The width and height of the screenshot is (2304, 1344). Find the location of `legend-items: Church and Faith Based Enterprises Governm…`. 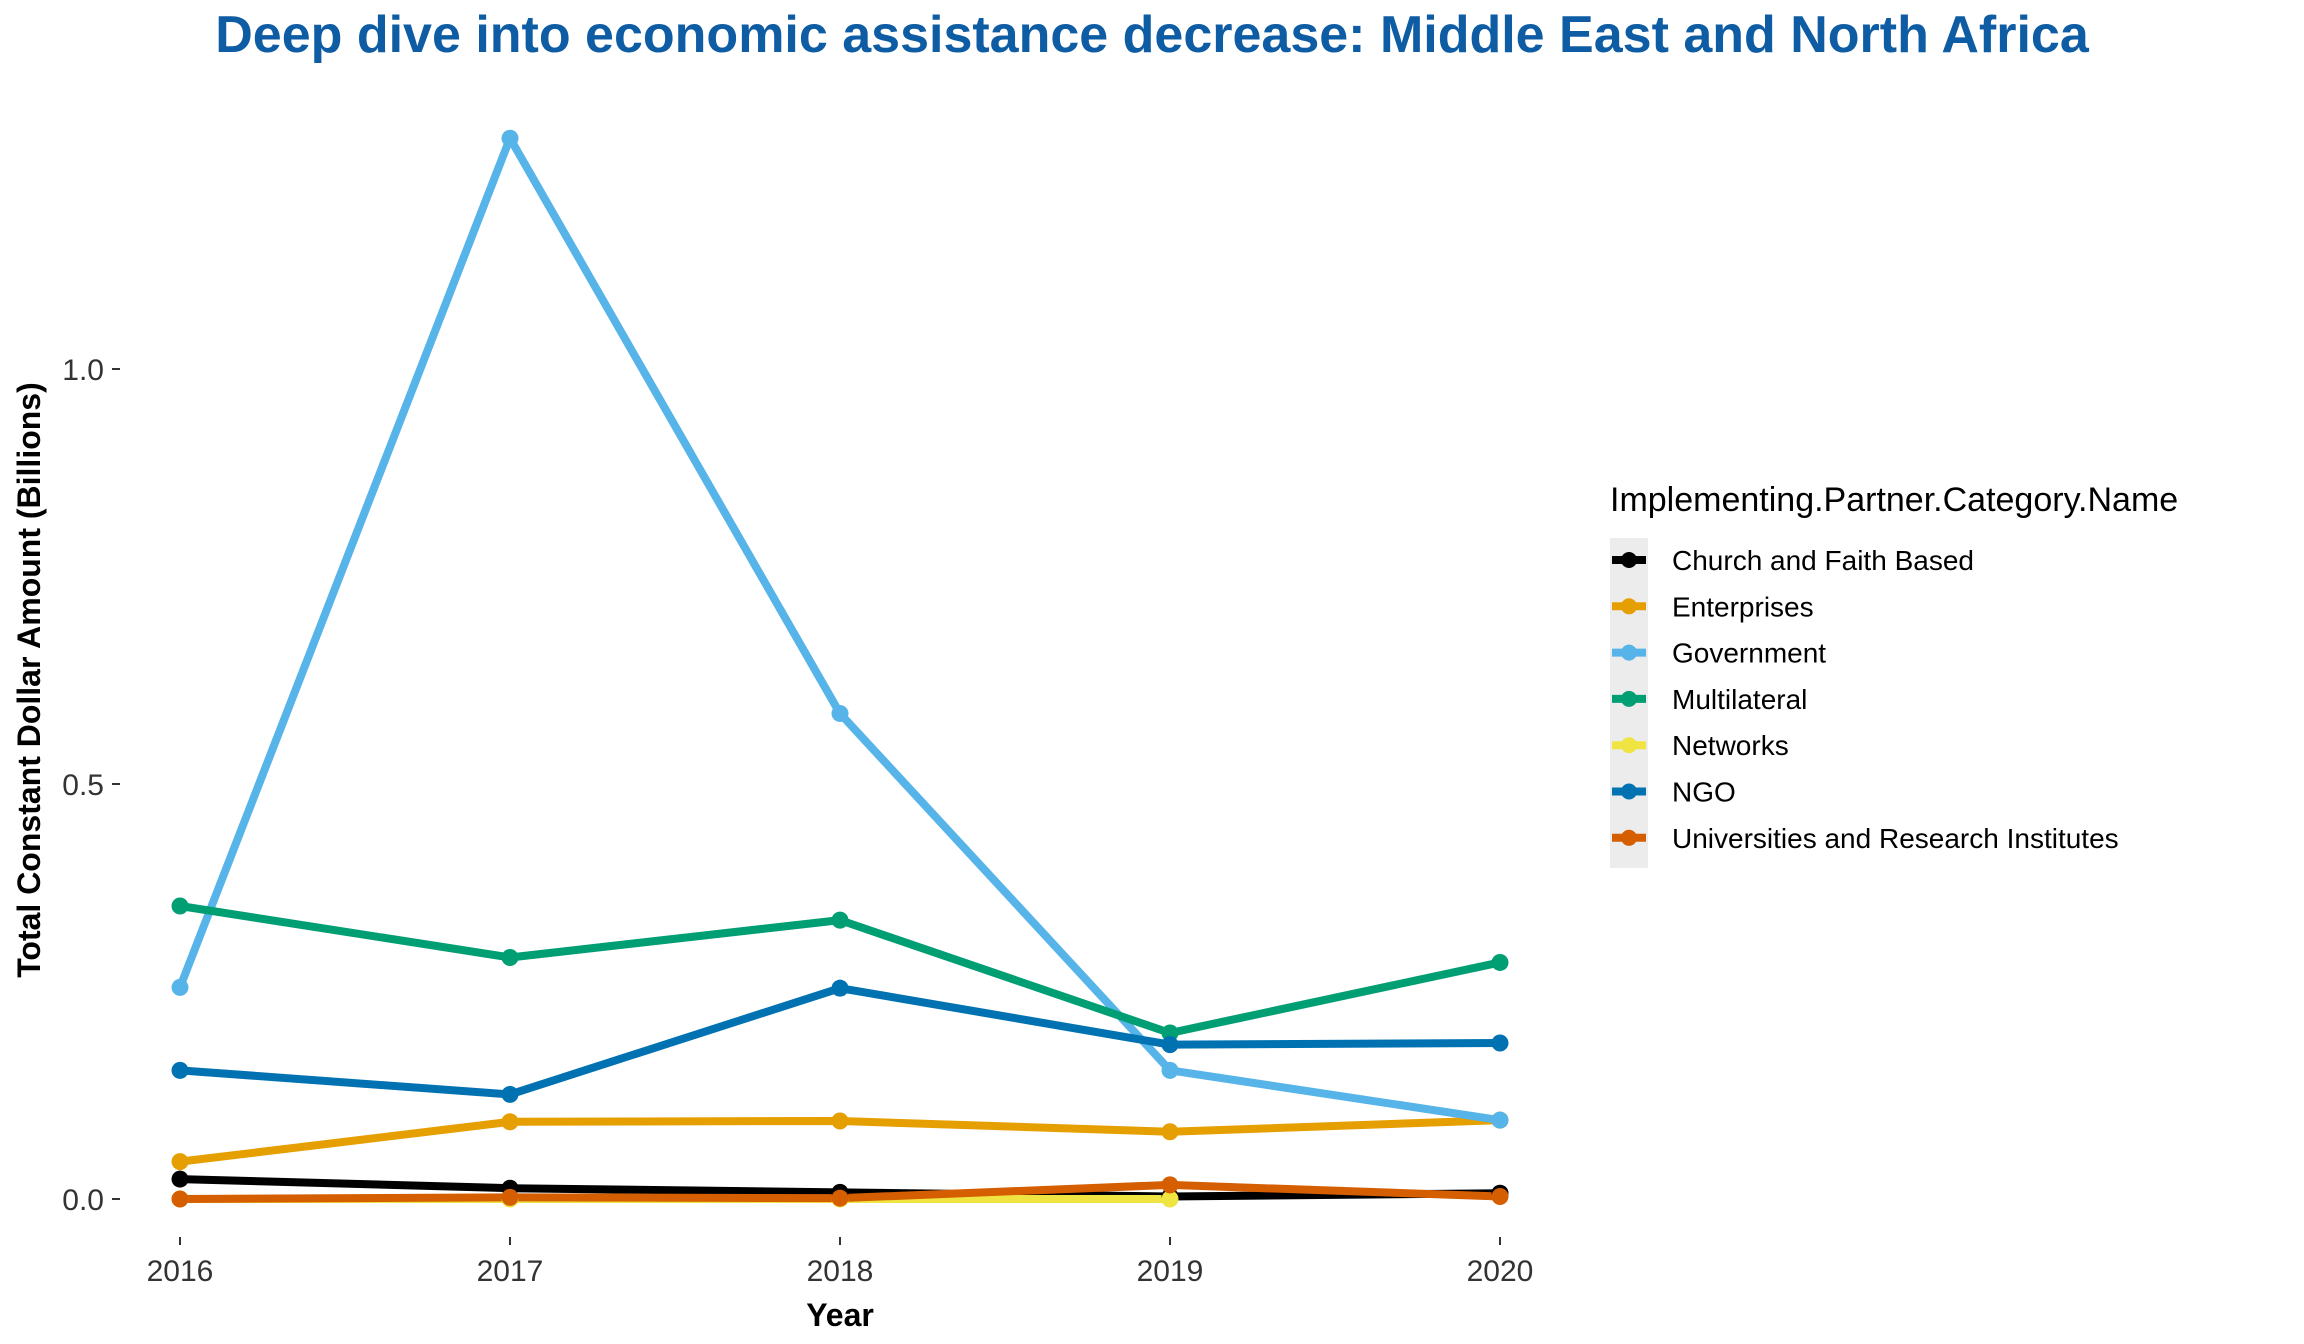

legend-items: Church and Faith Based Enterprises Governm… is located at coordinates (1864, 703).